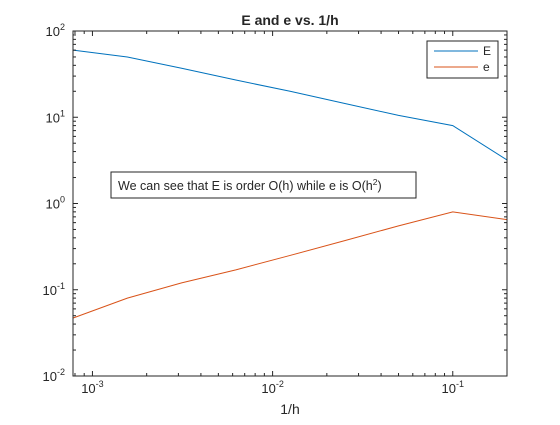 The width and height of the screenshot is (560, 425). I want to click on x-axis-label: 1/h, so click(289, 409).